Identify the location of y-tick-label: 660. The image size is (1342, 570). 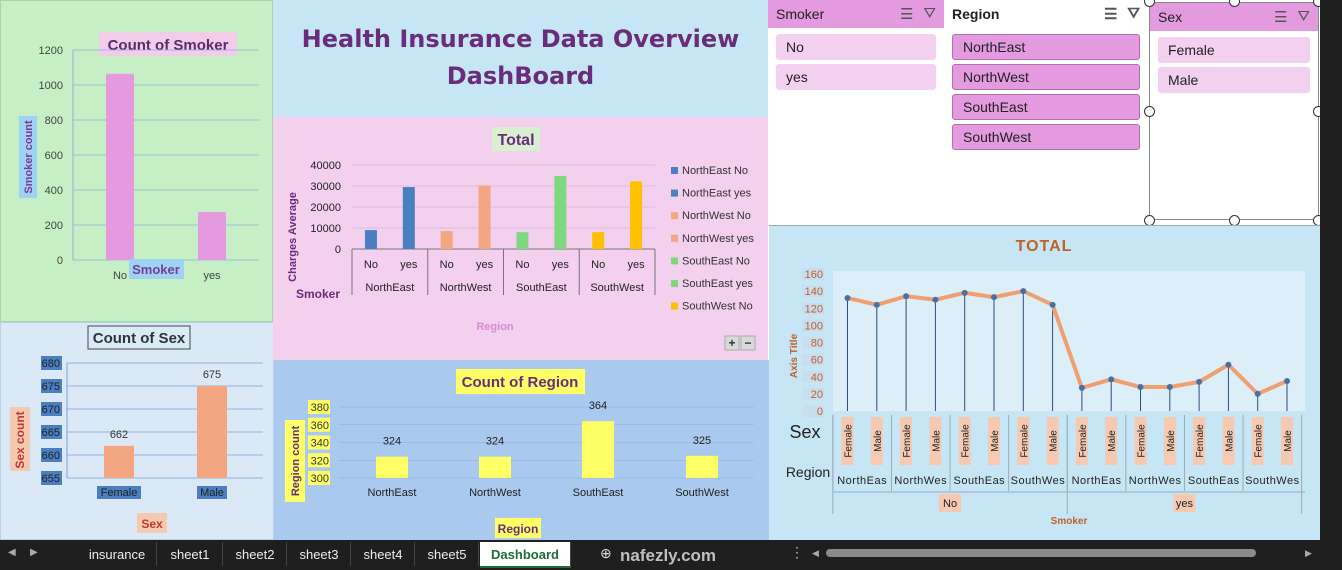
(51, 456).